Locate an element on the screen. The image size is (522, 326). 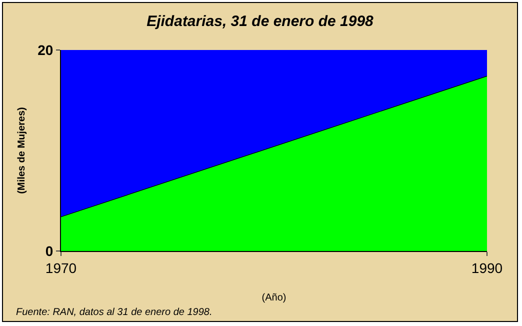
x-axis-title: (Año) is located at coordinates (274, 298).